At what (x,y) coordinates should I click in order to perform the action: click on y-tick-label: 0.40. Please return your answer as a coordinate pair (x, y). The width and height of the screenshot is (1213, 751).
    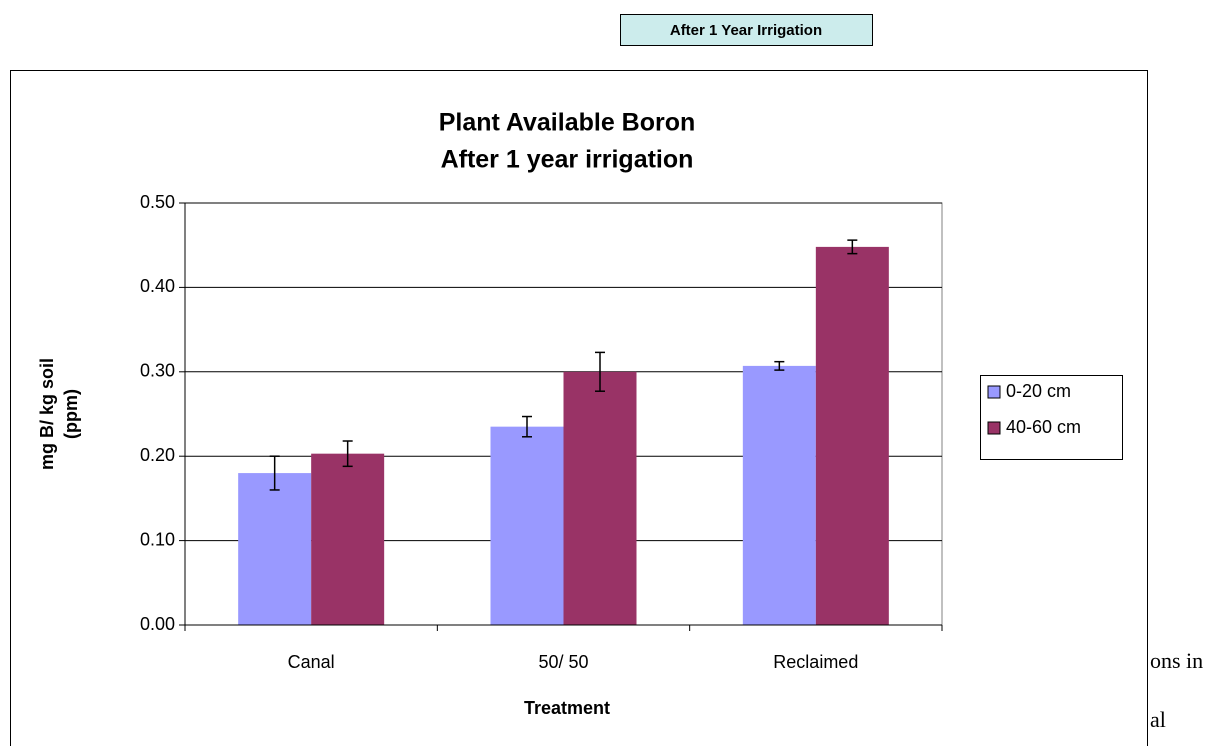
    Looking at the image, I should click on (157, 286).